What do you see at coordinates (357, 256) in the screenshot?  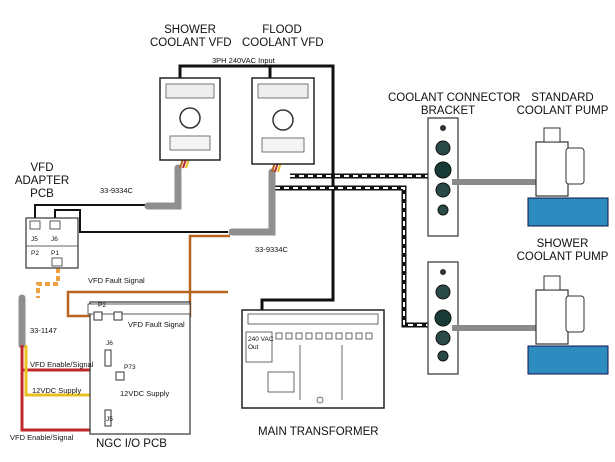 I see `motor-cable-shower` at bounding box center [357, 256].